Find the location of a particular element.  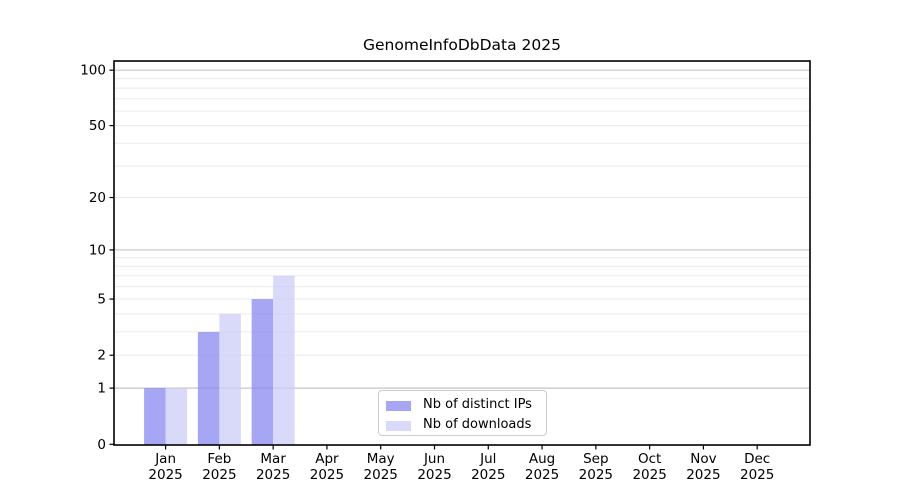

x-tick-label-month: Sep is located at coordinates (595, 459).